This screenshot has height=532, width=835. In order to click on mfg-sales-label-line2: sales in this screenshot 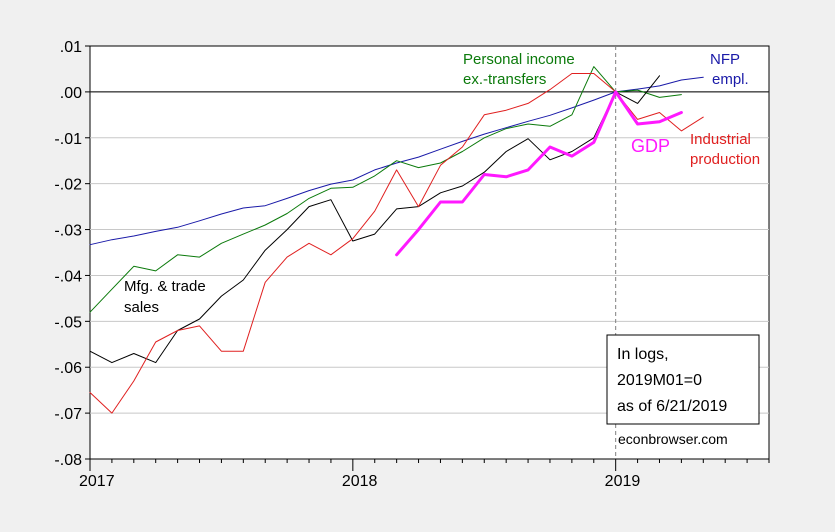, I will do `click(141, 307)`.